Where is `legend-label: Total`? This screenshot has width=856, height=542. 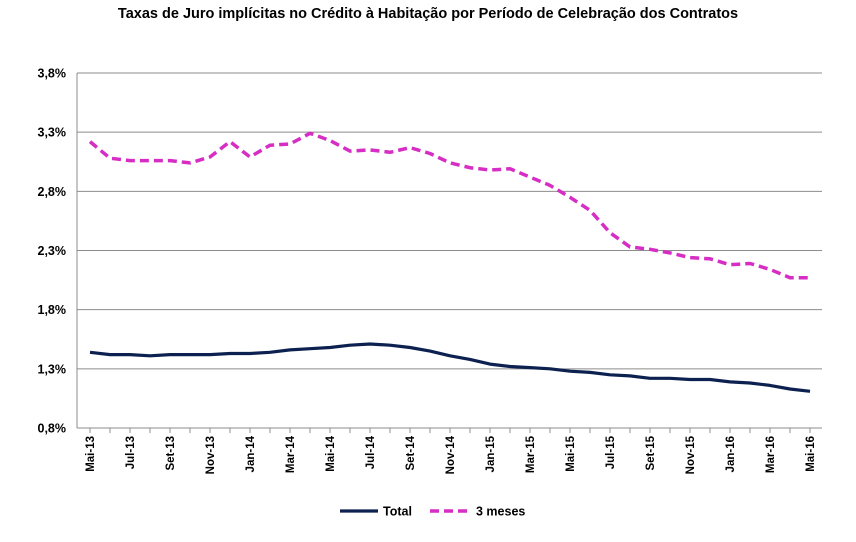 legend-label: Total is located at coordinates (397, 512).